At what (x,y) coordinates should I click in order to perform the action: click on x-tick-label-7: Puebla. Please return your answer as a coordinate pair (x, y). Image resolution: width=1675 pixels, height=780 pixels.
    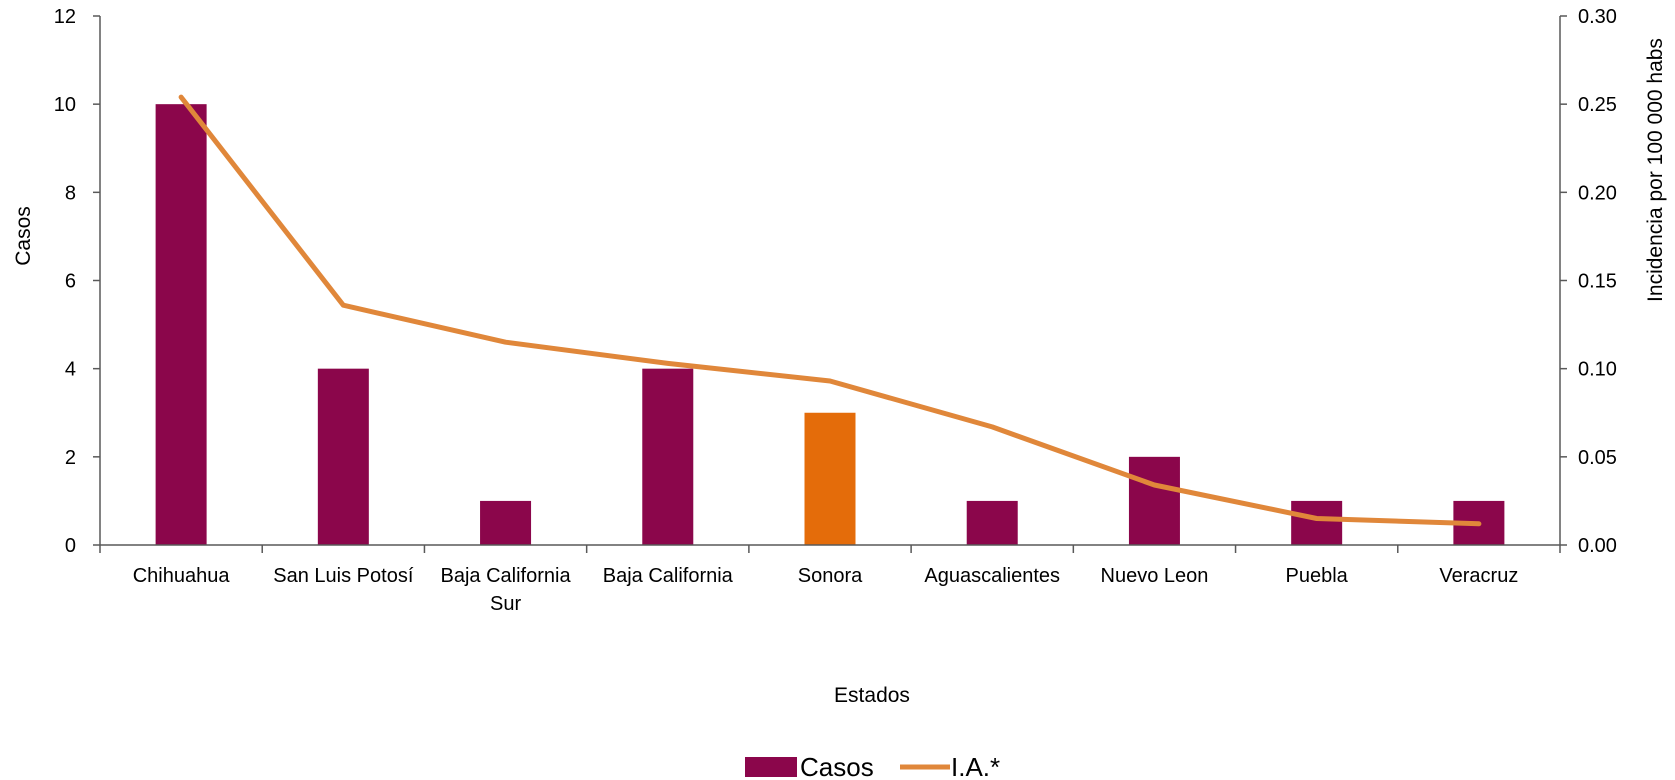
    Looking at the image, I should click on (1317, 576).